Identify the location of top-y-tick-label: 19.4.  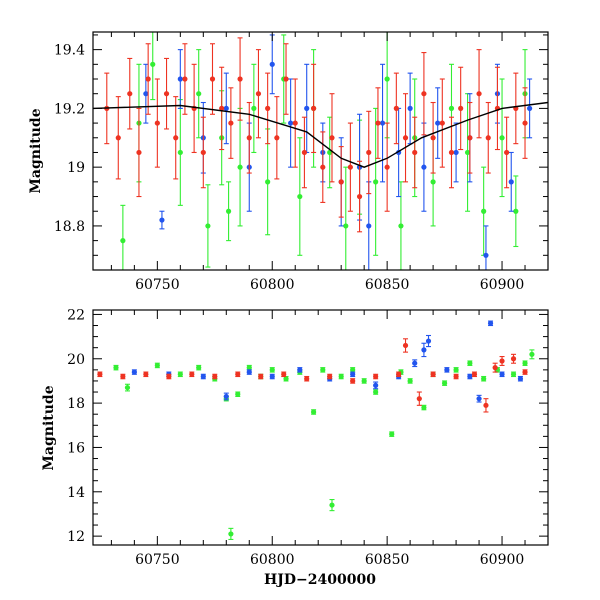
(69, 51).